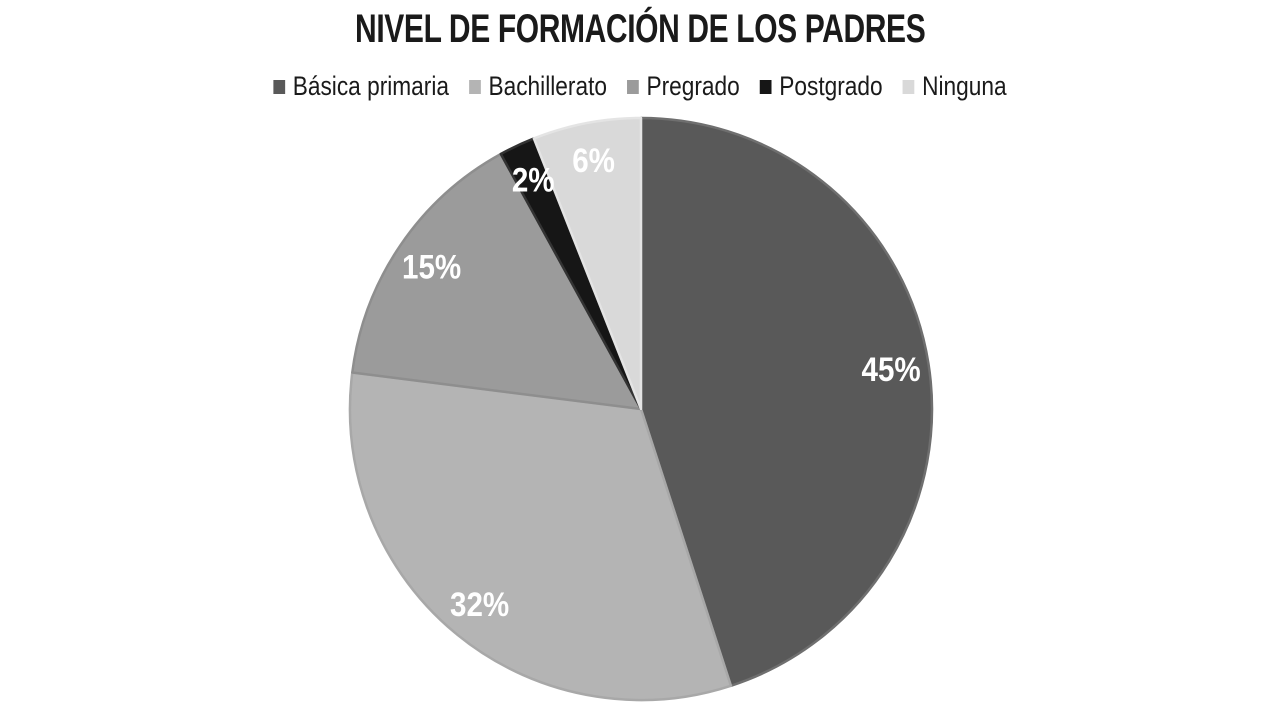 This screenshot has height=720, width=1280. What do you see at coordinates (431, 266) in the screenshot?
I see `pie-data-label-2: 15%` at bounding box center [431, 266].